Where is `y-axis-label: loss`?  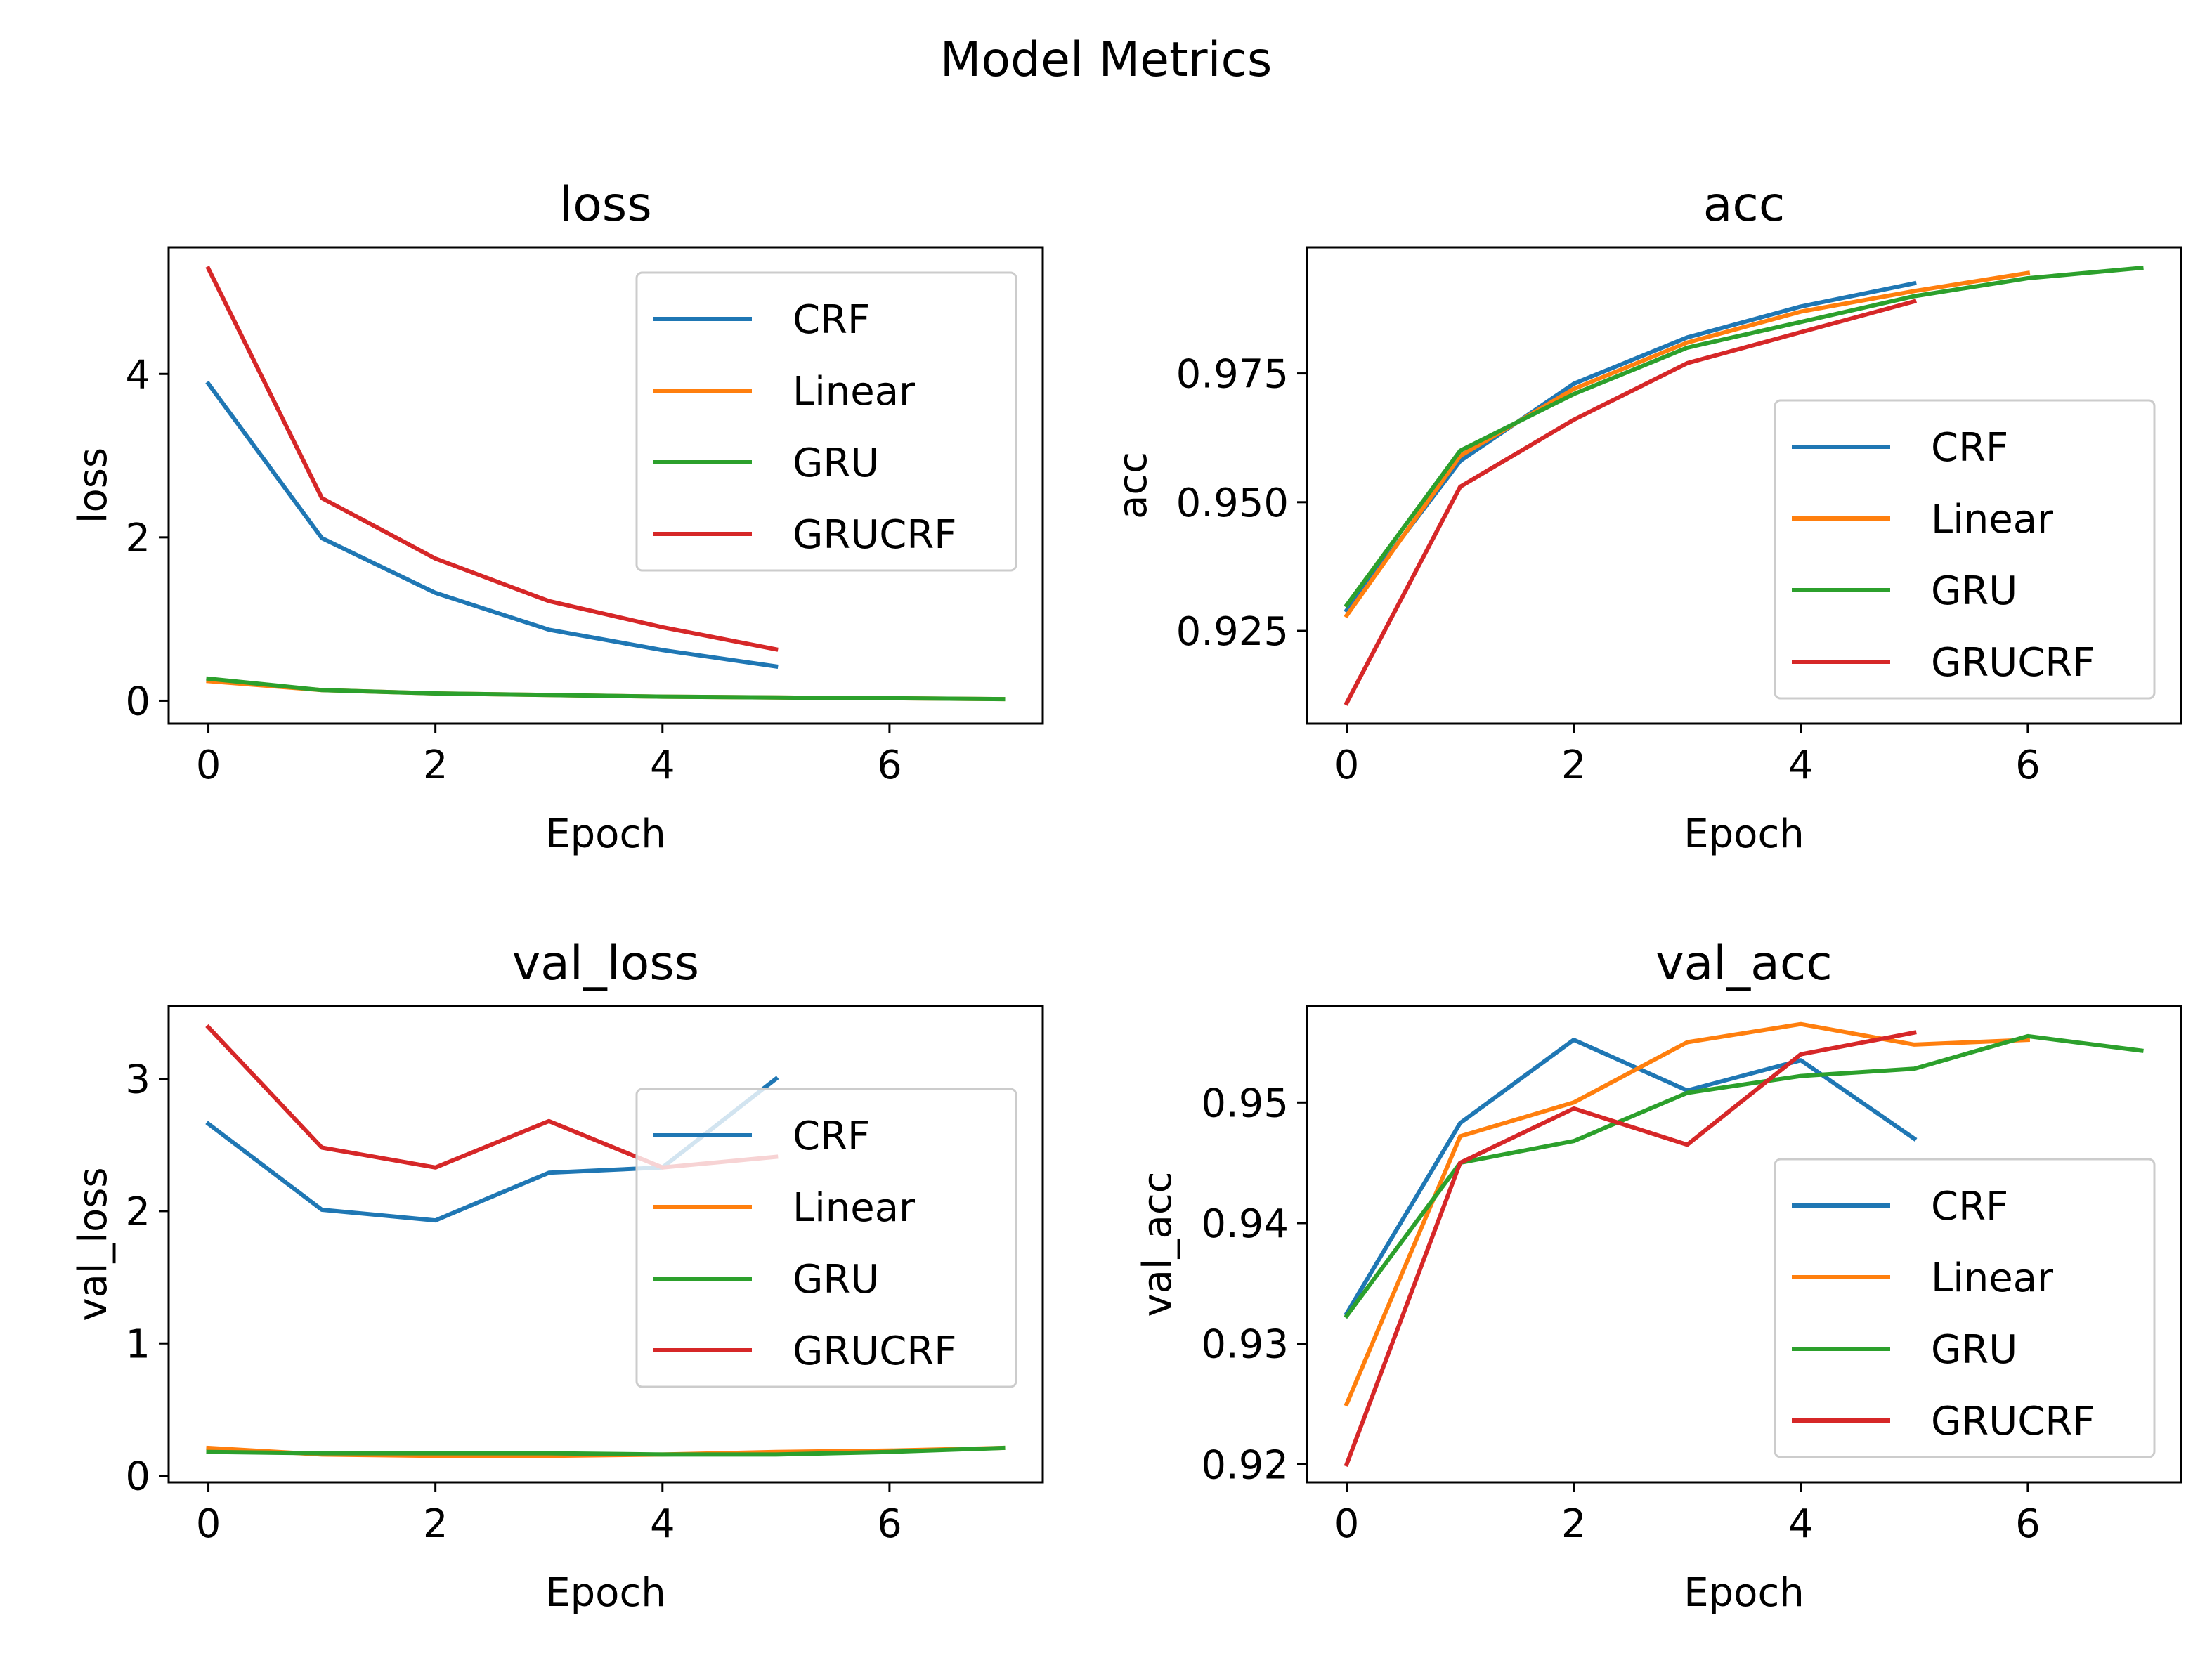
y-axis-label: loss is located at coordinates (93, 485).